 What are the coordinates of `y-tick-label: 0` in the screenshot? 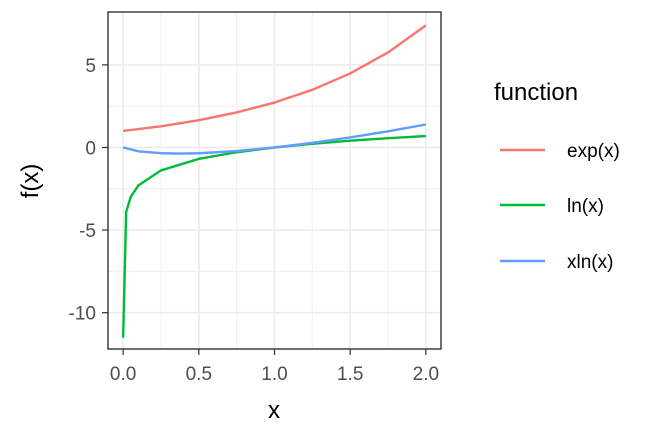 It's located at (90, 148).